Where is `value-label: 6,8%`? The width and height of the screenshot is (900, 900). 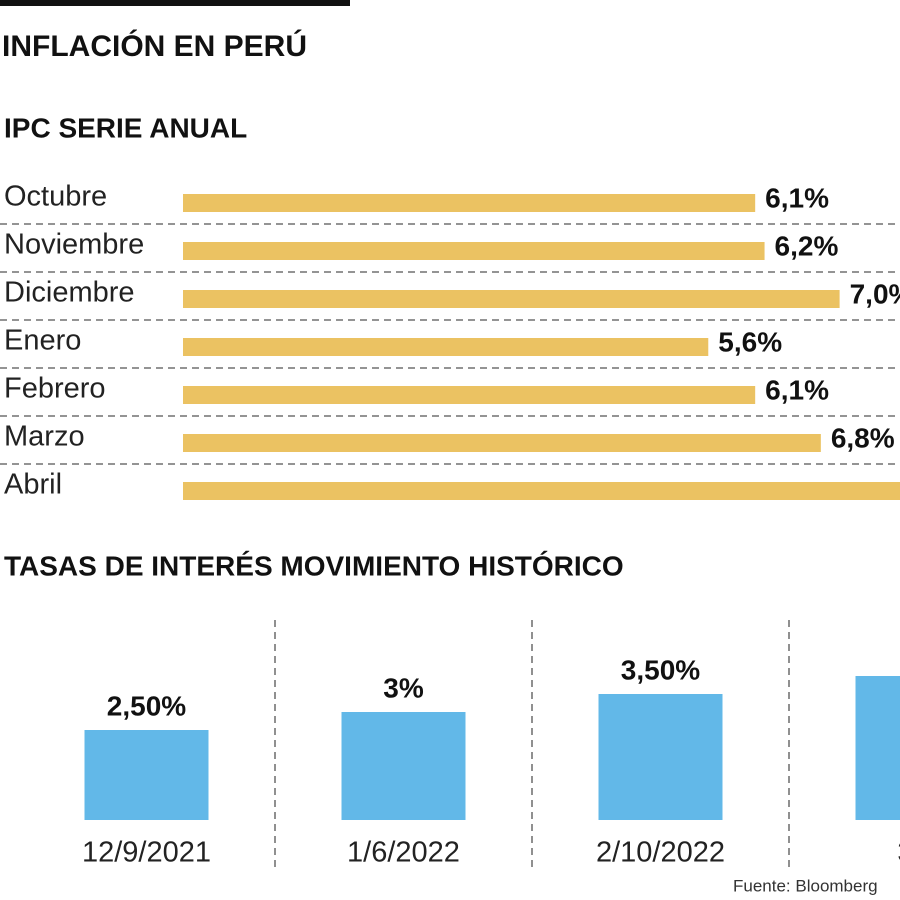
value-label: 6,8% is located at coordinates (863, 437).